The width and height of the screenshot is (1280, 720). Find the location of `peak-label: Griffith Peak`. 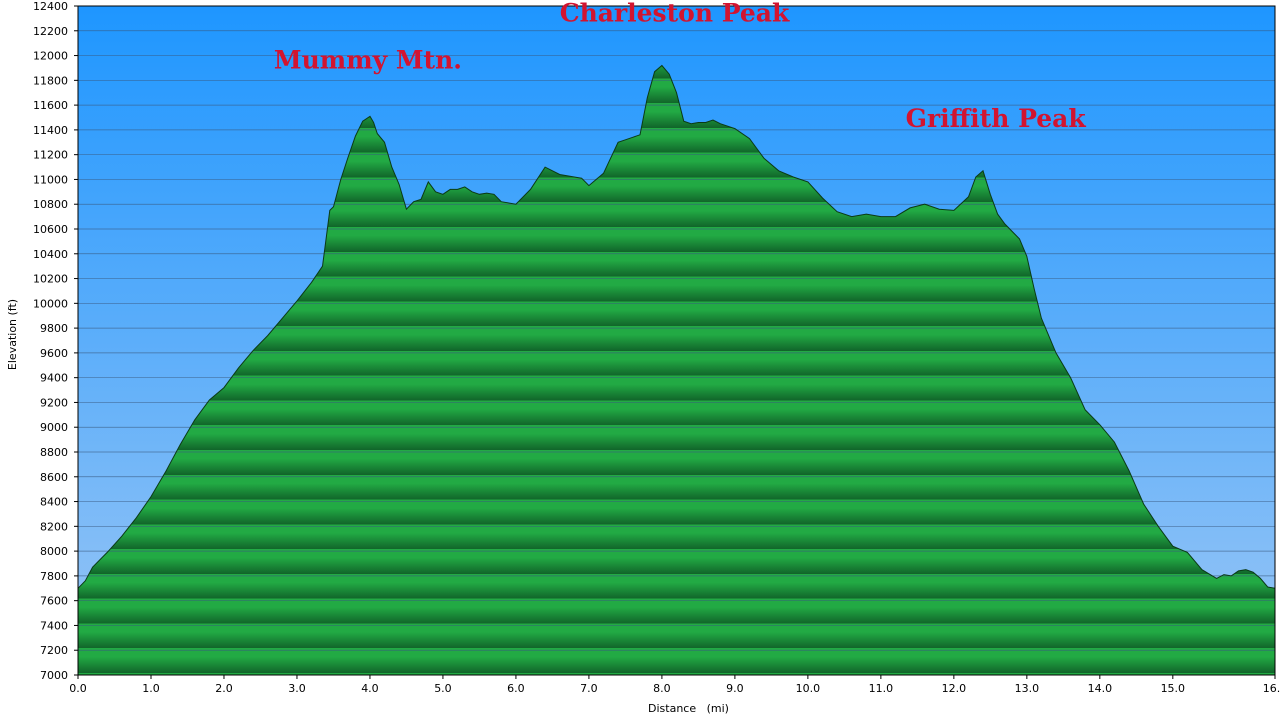

peak-label: Griffith Peak is located at coordinates (996, 118).